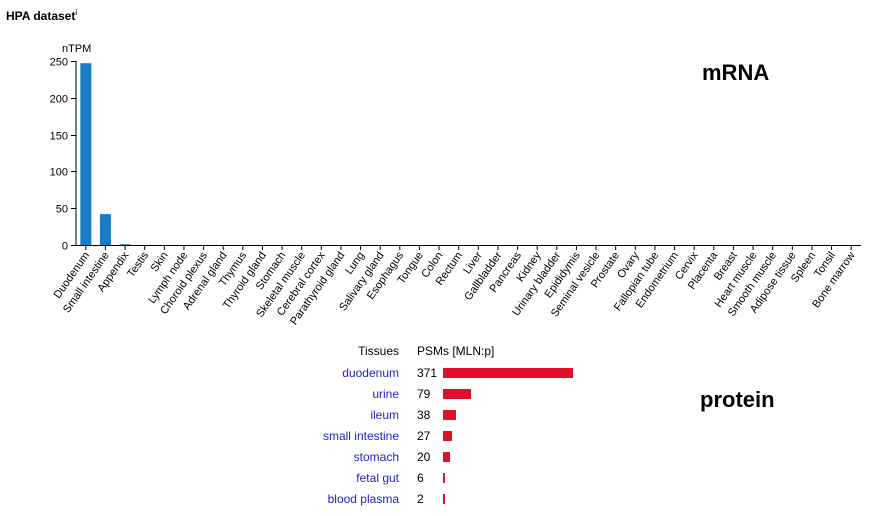 The image size is (887, 516). Describe the element at coordinates (450, 502) in the screenshot. I see `protein-row: blood plasma 2` at that location.